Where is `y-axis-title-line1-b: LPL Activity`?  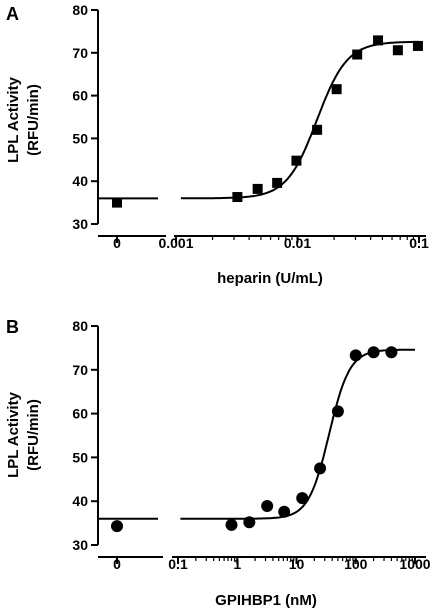 y-axis-title-line1-b: LPL Activity is located at coordinates (13, 434).